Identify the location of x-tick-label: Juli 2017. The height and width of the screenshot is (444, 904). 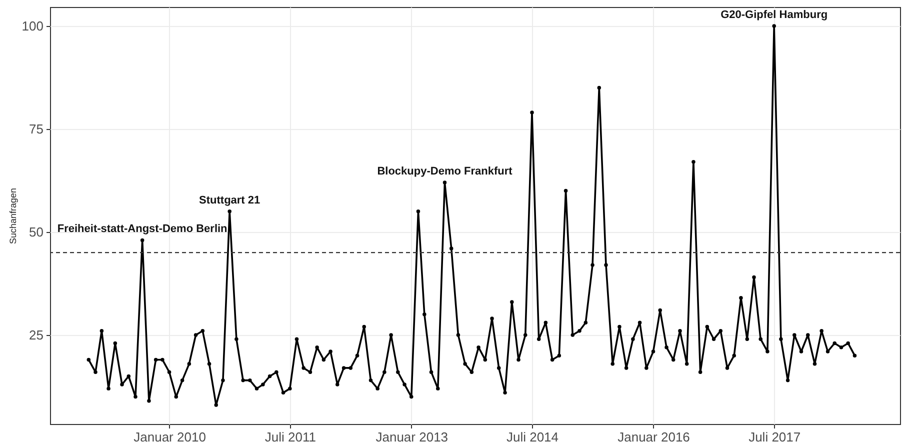
(774, 437).